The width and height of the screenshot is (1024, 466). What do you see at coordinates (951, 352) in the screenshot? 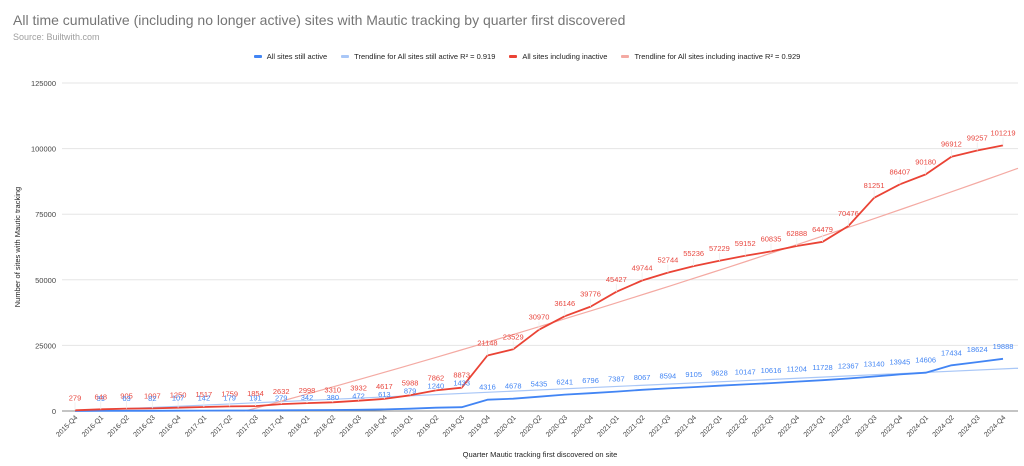
I see `data-label-active: 17434` at bounding box center [951, 352].